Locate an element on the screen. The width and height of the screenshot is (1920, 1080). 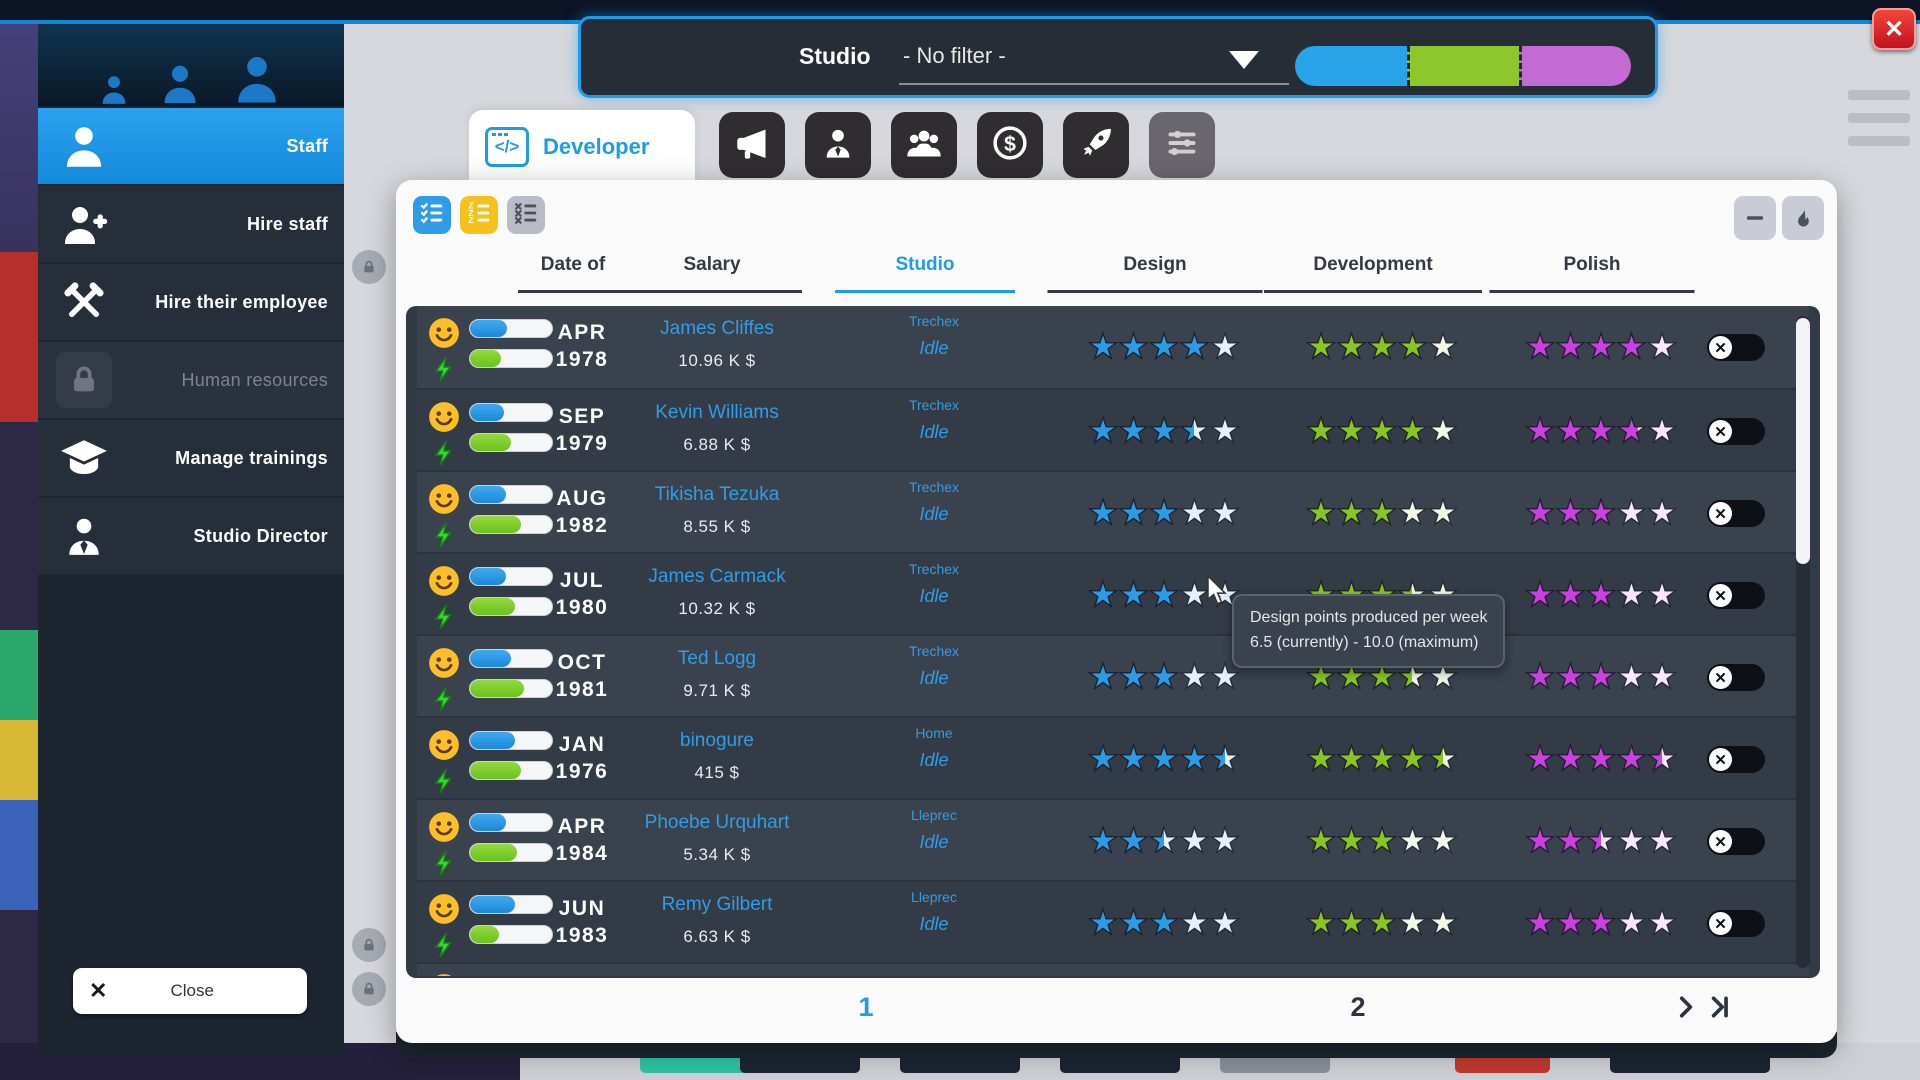
close-panel-button: ✕ Close is located at coordinates (190, 991).